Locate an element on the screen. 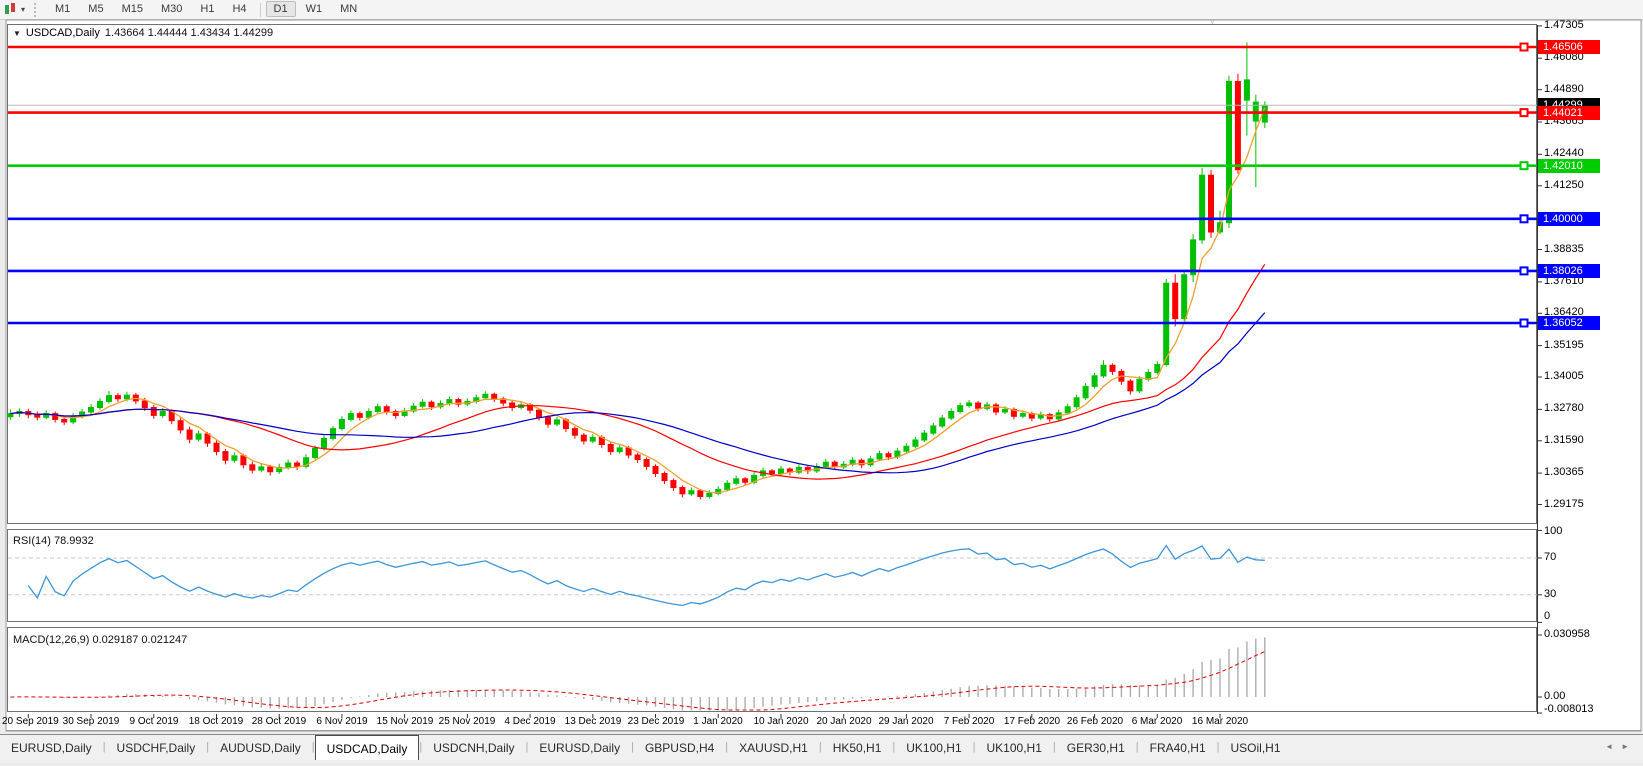 The image size is (1643, 766). sr-line-1.44021 is located at coordinates (772, 113).